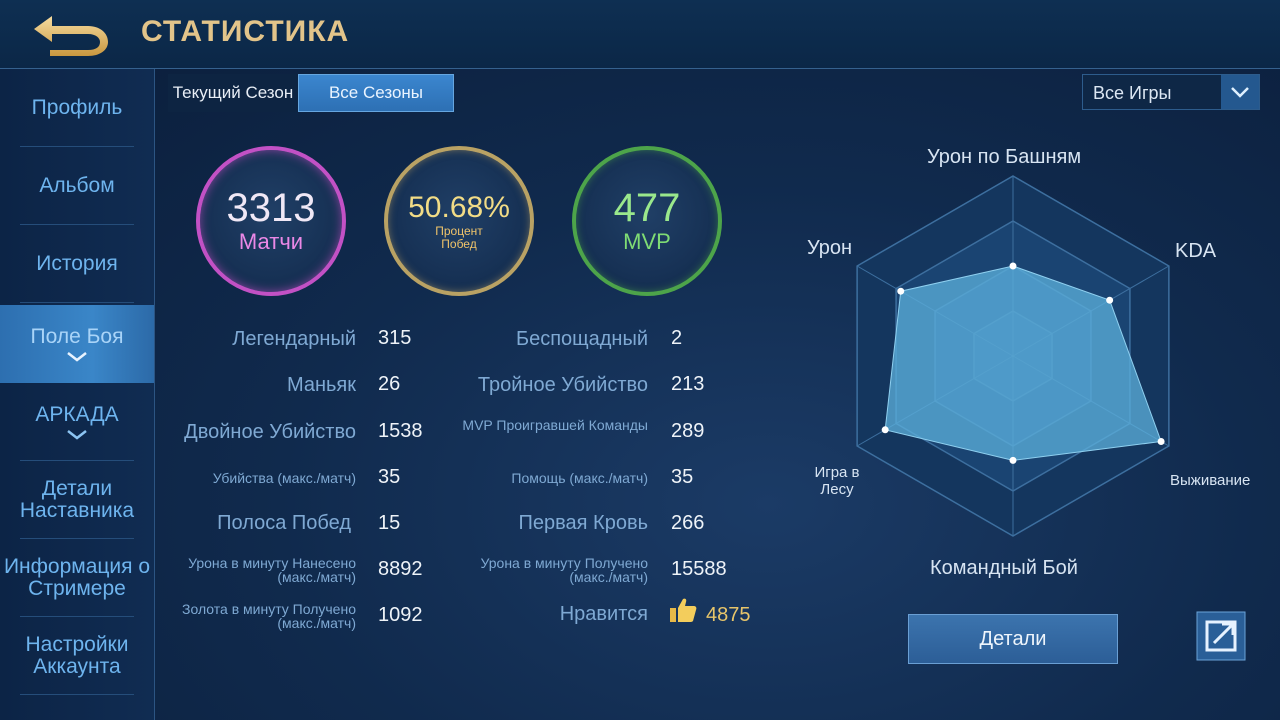  Describe the element at coordinates (1004, 157) in the screenshot. I see `radar-label-tower-damage: Урон по Башням` at that location.